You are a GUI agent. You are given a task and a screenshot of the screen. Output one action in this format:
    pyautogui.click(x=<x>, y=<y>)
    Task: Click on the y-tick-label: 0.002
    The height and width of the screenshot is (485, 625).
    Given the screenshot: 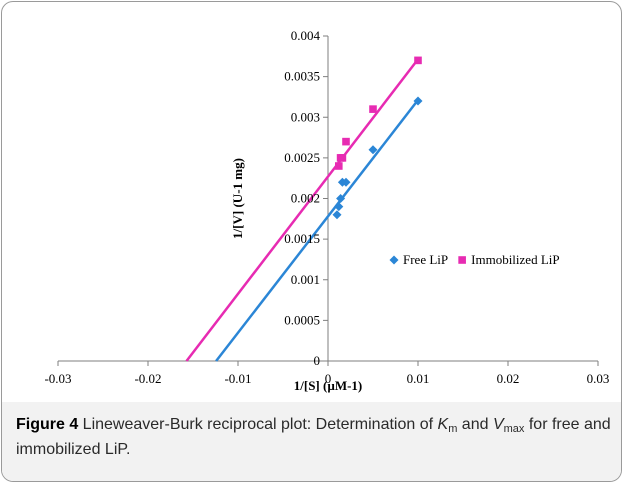 What is the action you would take?
    pyautogui.click(x=305, y=198)
    